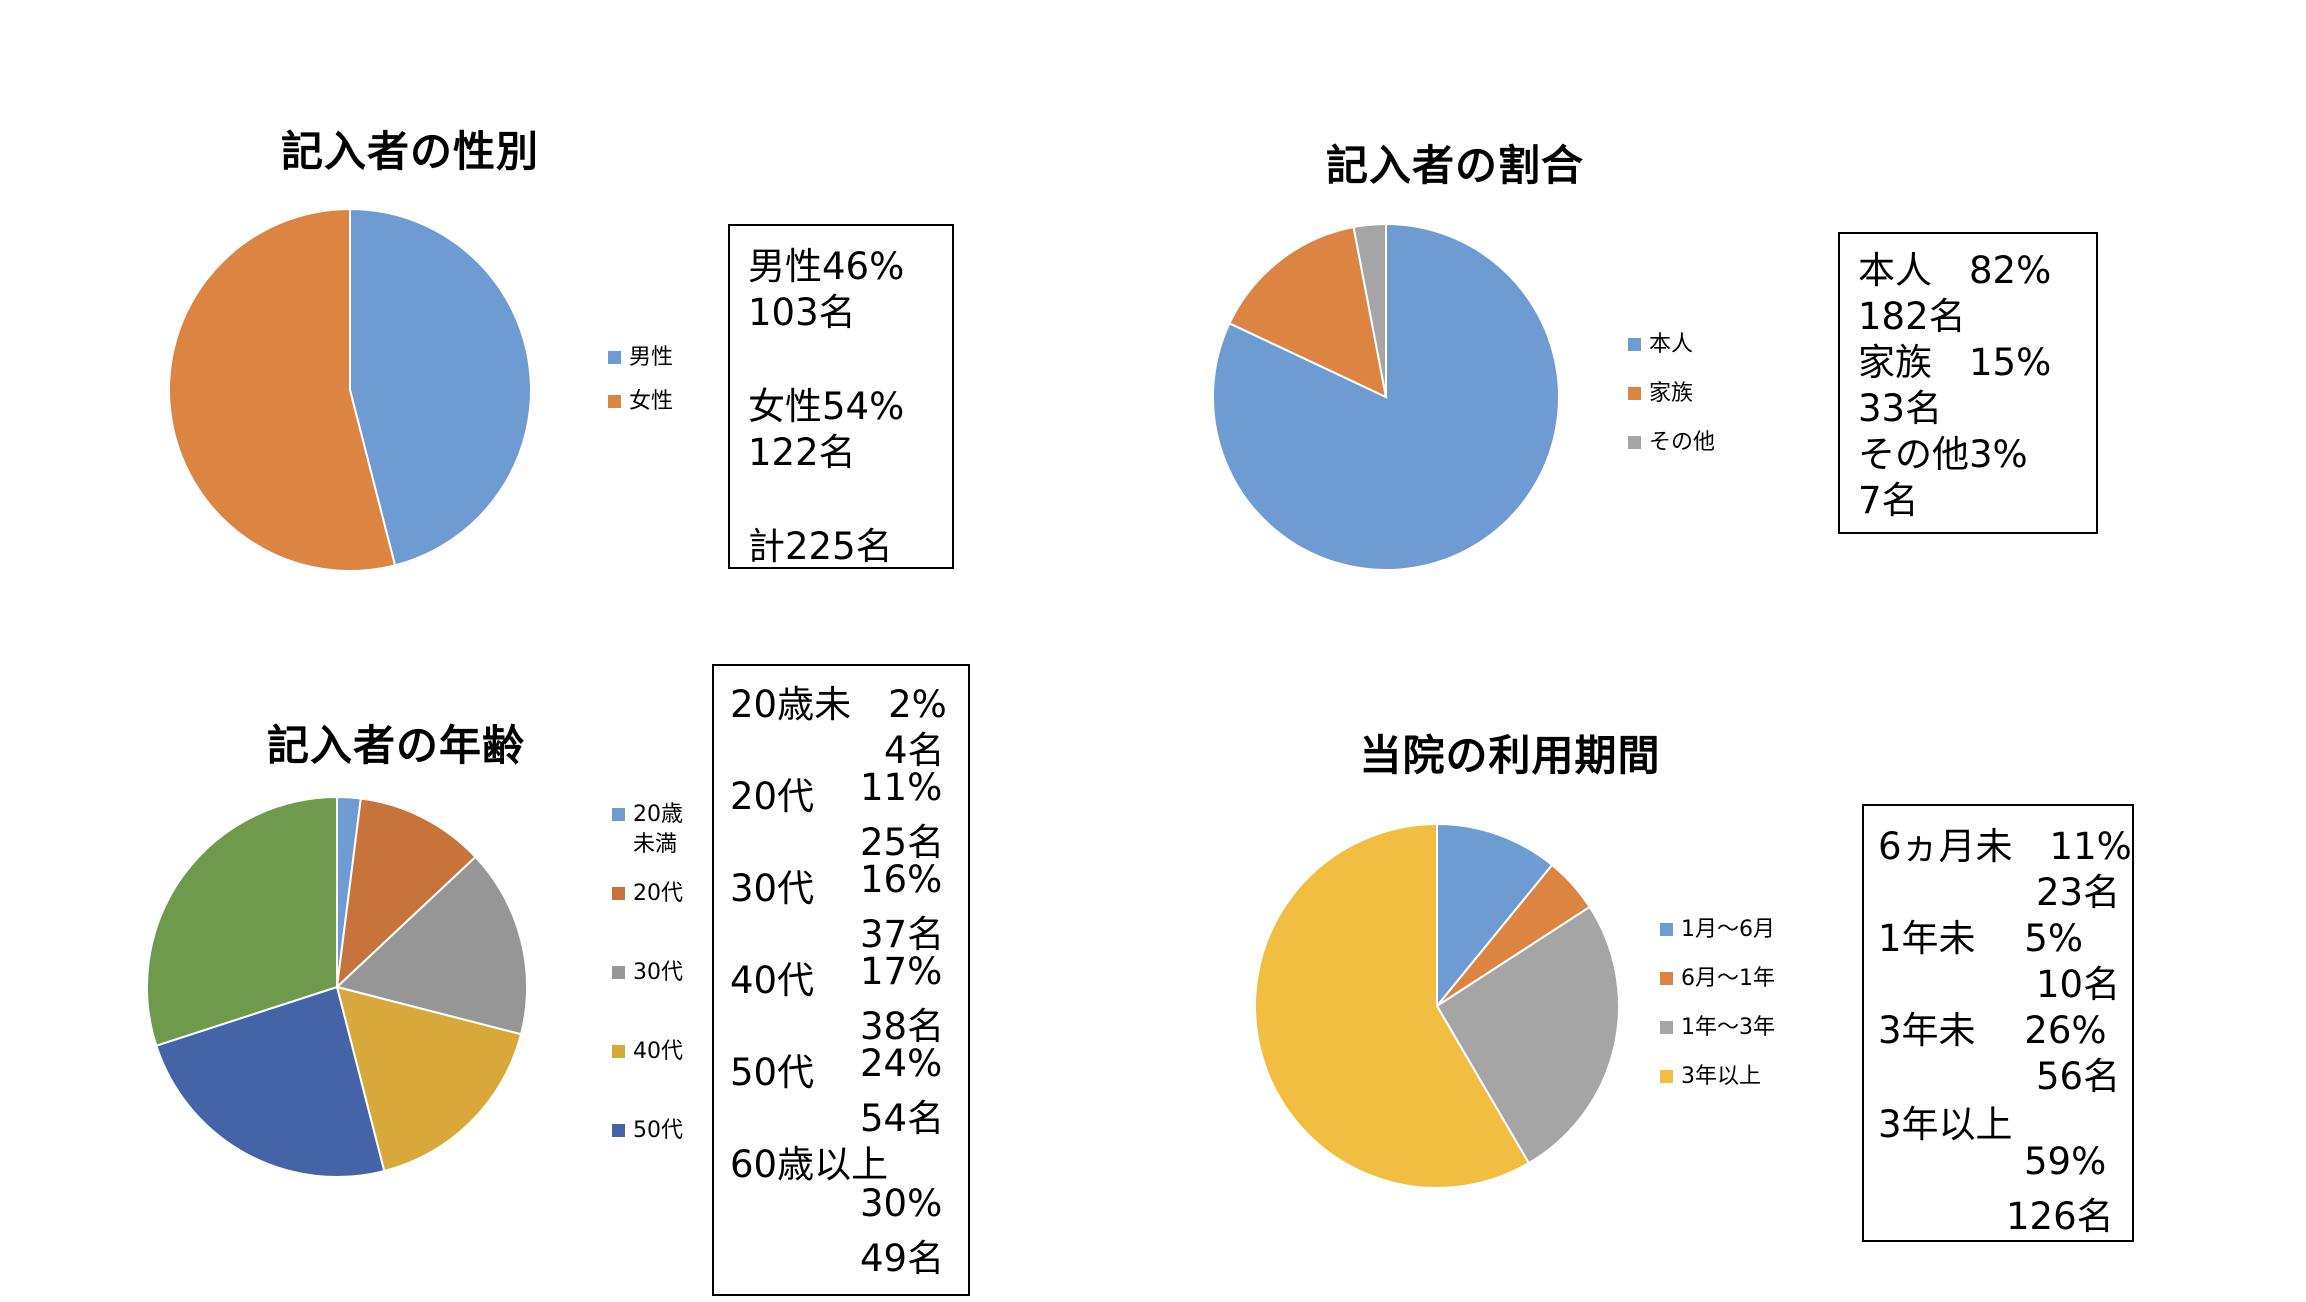  I want to click on annotation-text: 56名, so click(2078, 1076).